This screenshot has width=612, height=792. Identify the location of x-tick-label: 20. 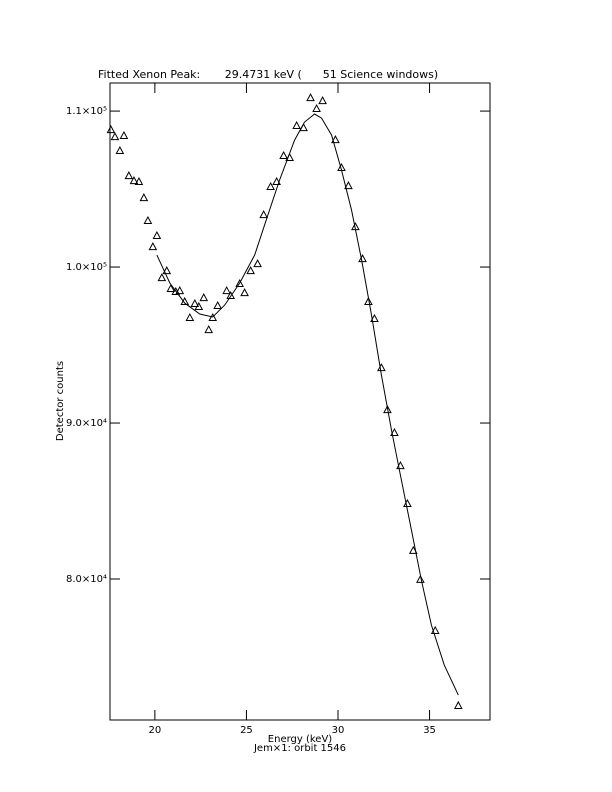
(155, 730).